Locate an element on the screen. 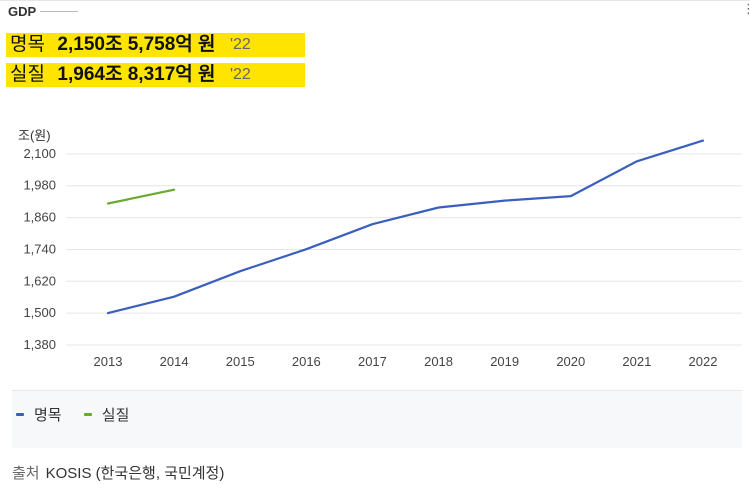 Image resolution: width=750 pixels, height=484 pixels. y-tick-label: 1,620 is located at coordinates (39, 280).